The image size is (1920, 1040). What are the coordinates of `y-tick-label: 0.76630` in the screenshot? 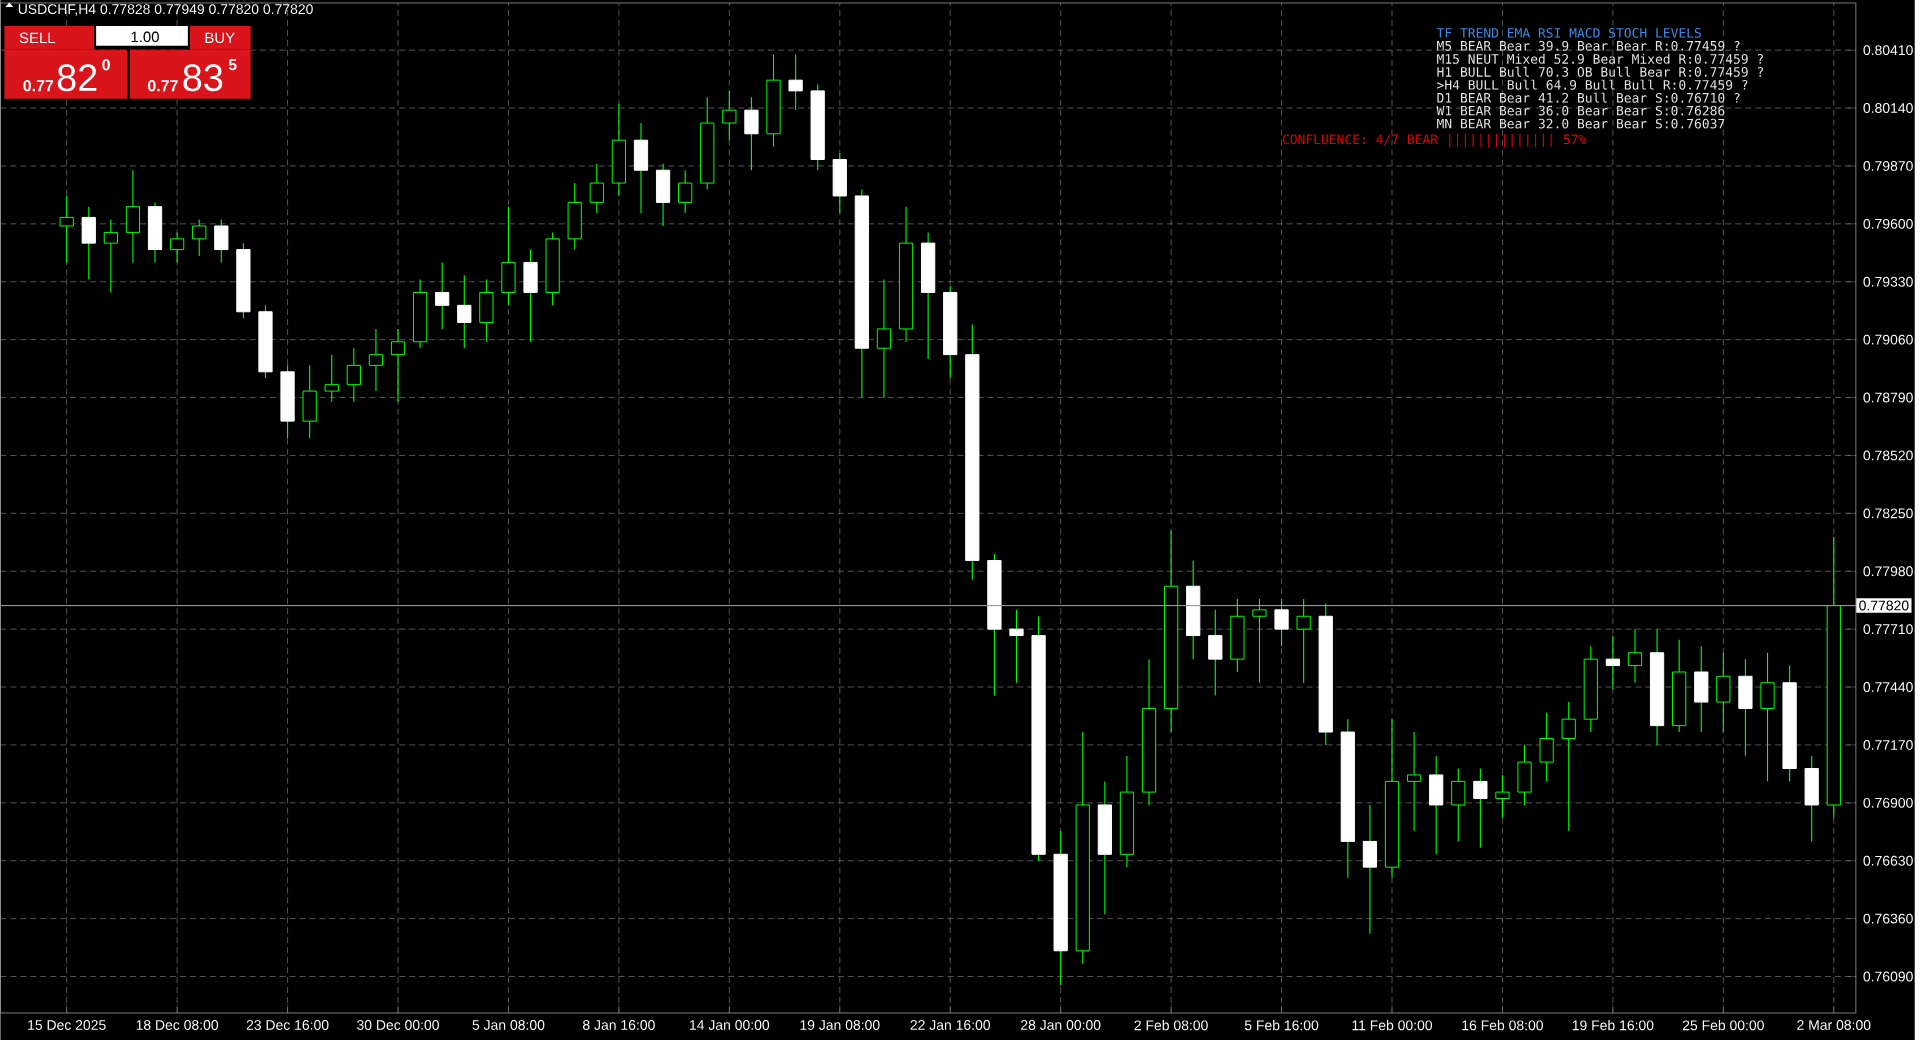 It's located at (1888, 860).